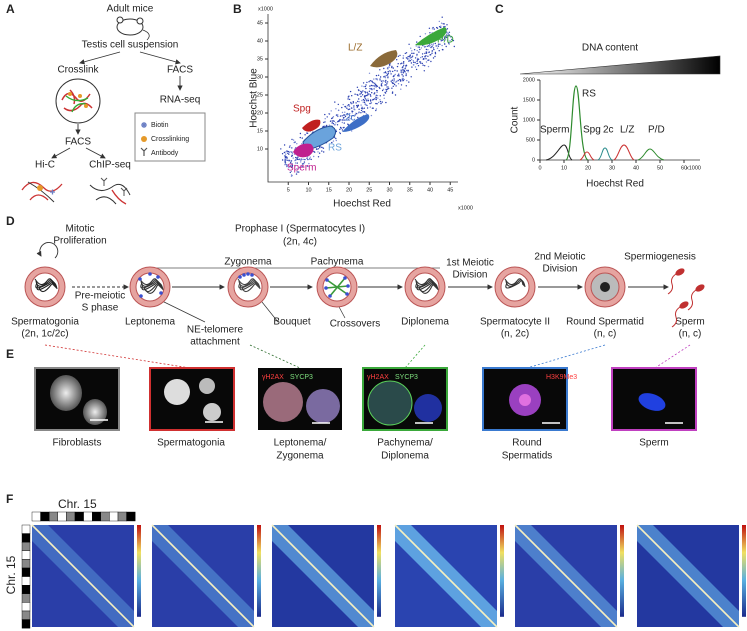 This screenshot has height=631, width=747. What do you see at coordinates (78, 70) in the screenshot?
I see `label: Crosslink` at bounding box center [78, 70].